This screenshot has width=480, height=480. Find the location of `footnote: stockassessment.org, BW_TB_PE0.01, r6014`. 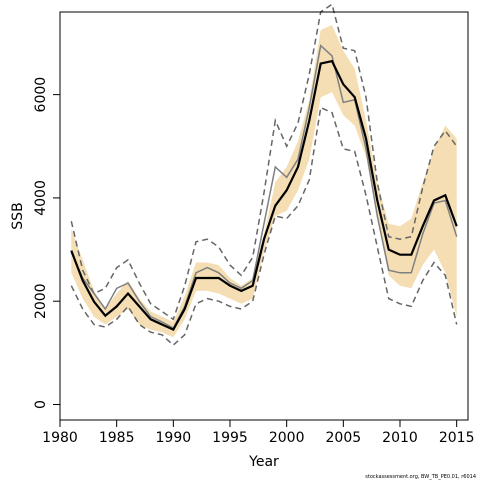

footnote: stockassessment.org, BW_TB_PE0.01, r6014 is located at coordinates (420, 477).